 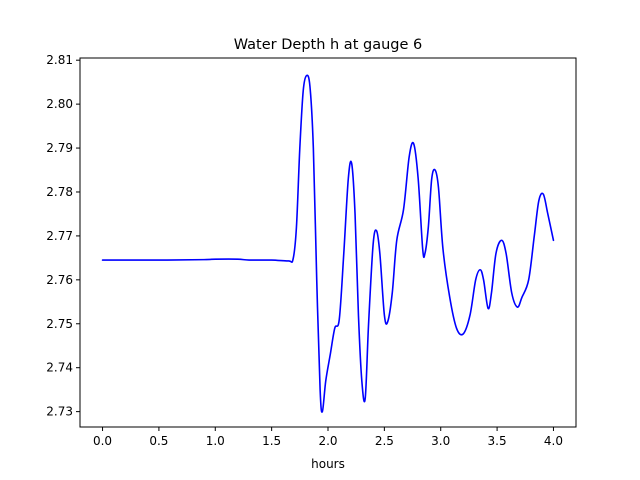 I want to click on x-axis-label: hours, so click(x=328, y=464).